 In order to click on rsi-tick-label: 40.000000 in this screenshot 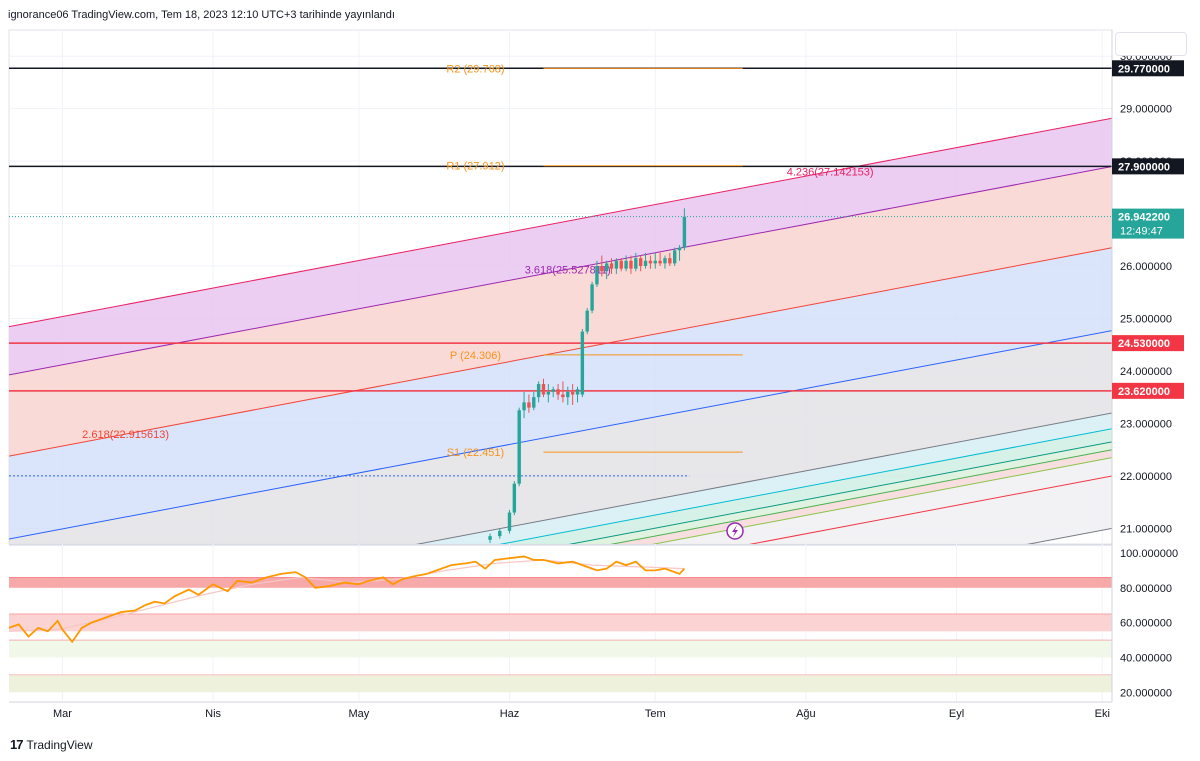, I will do `click(1146, 658)`.